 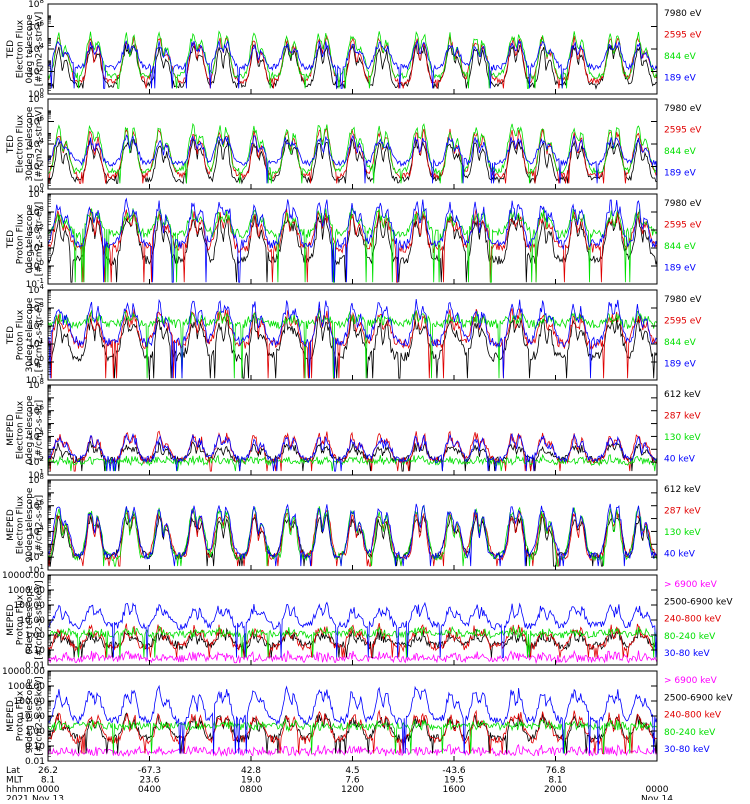 What do you see at coordinates (352, 750) in the screenshot?
I see `series--6900-kev-line` at bounding box center [352, 750].